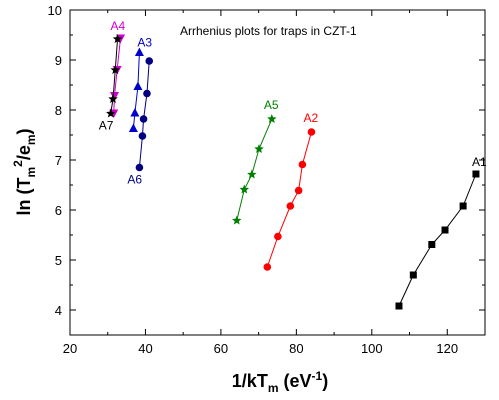 The image size is (499, 400). Describe the element at coordinates (280, 382) in the screenshot. I see `x-axis-title: 1/kTm (eV-1)` at that location.